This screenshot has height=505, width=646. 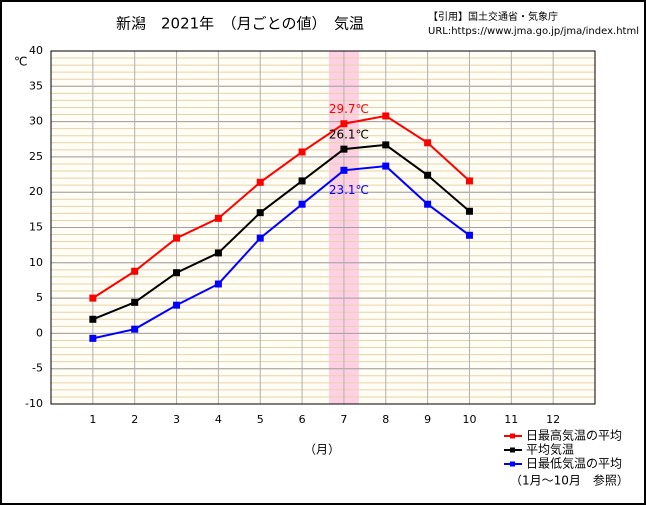 I want to click on chart-title: 新潟 2021年 （月ごとの値） 気温, so click(x=240, y=24).